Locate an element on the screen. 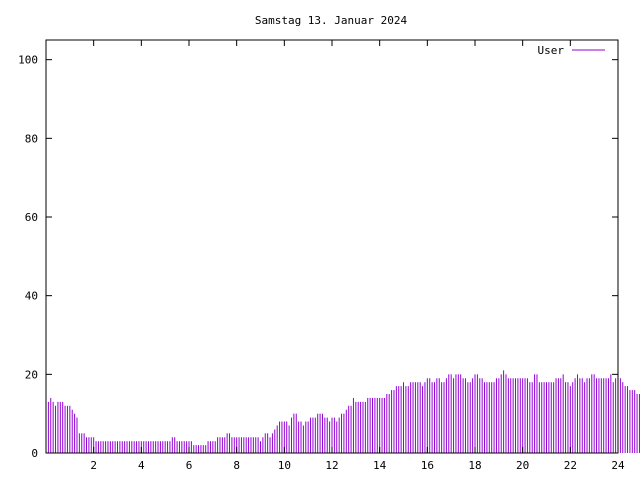 This screenshot has height=480, width=640. y-tick-label: 0 is located at coordinates (34, 453).